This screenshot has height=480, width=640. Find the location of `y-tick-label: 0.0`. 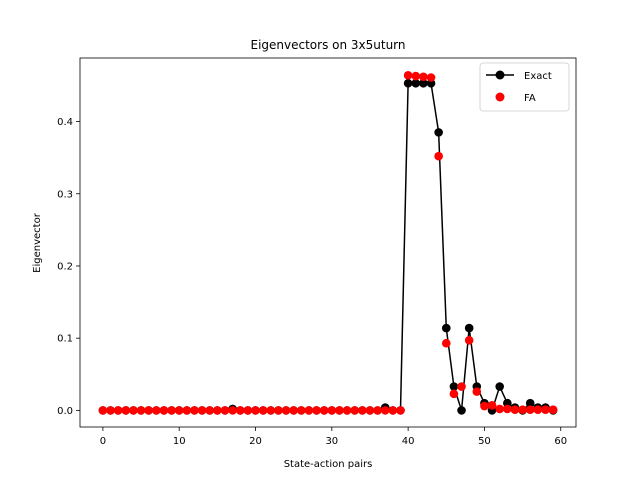

y-tick-label: 0.0 is located at coordinates (65, 411).